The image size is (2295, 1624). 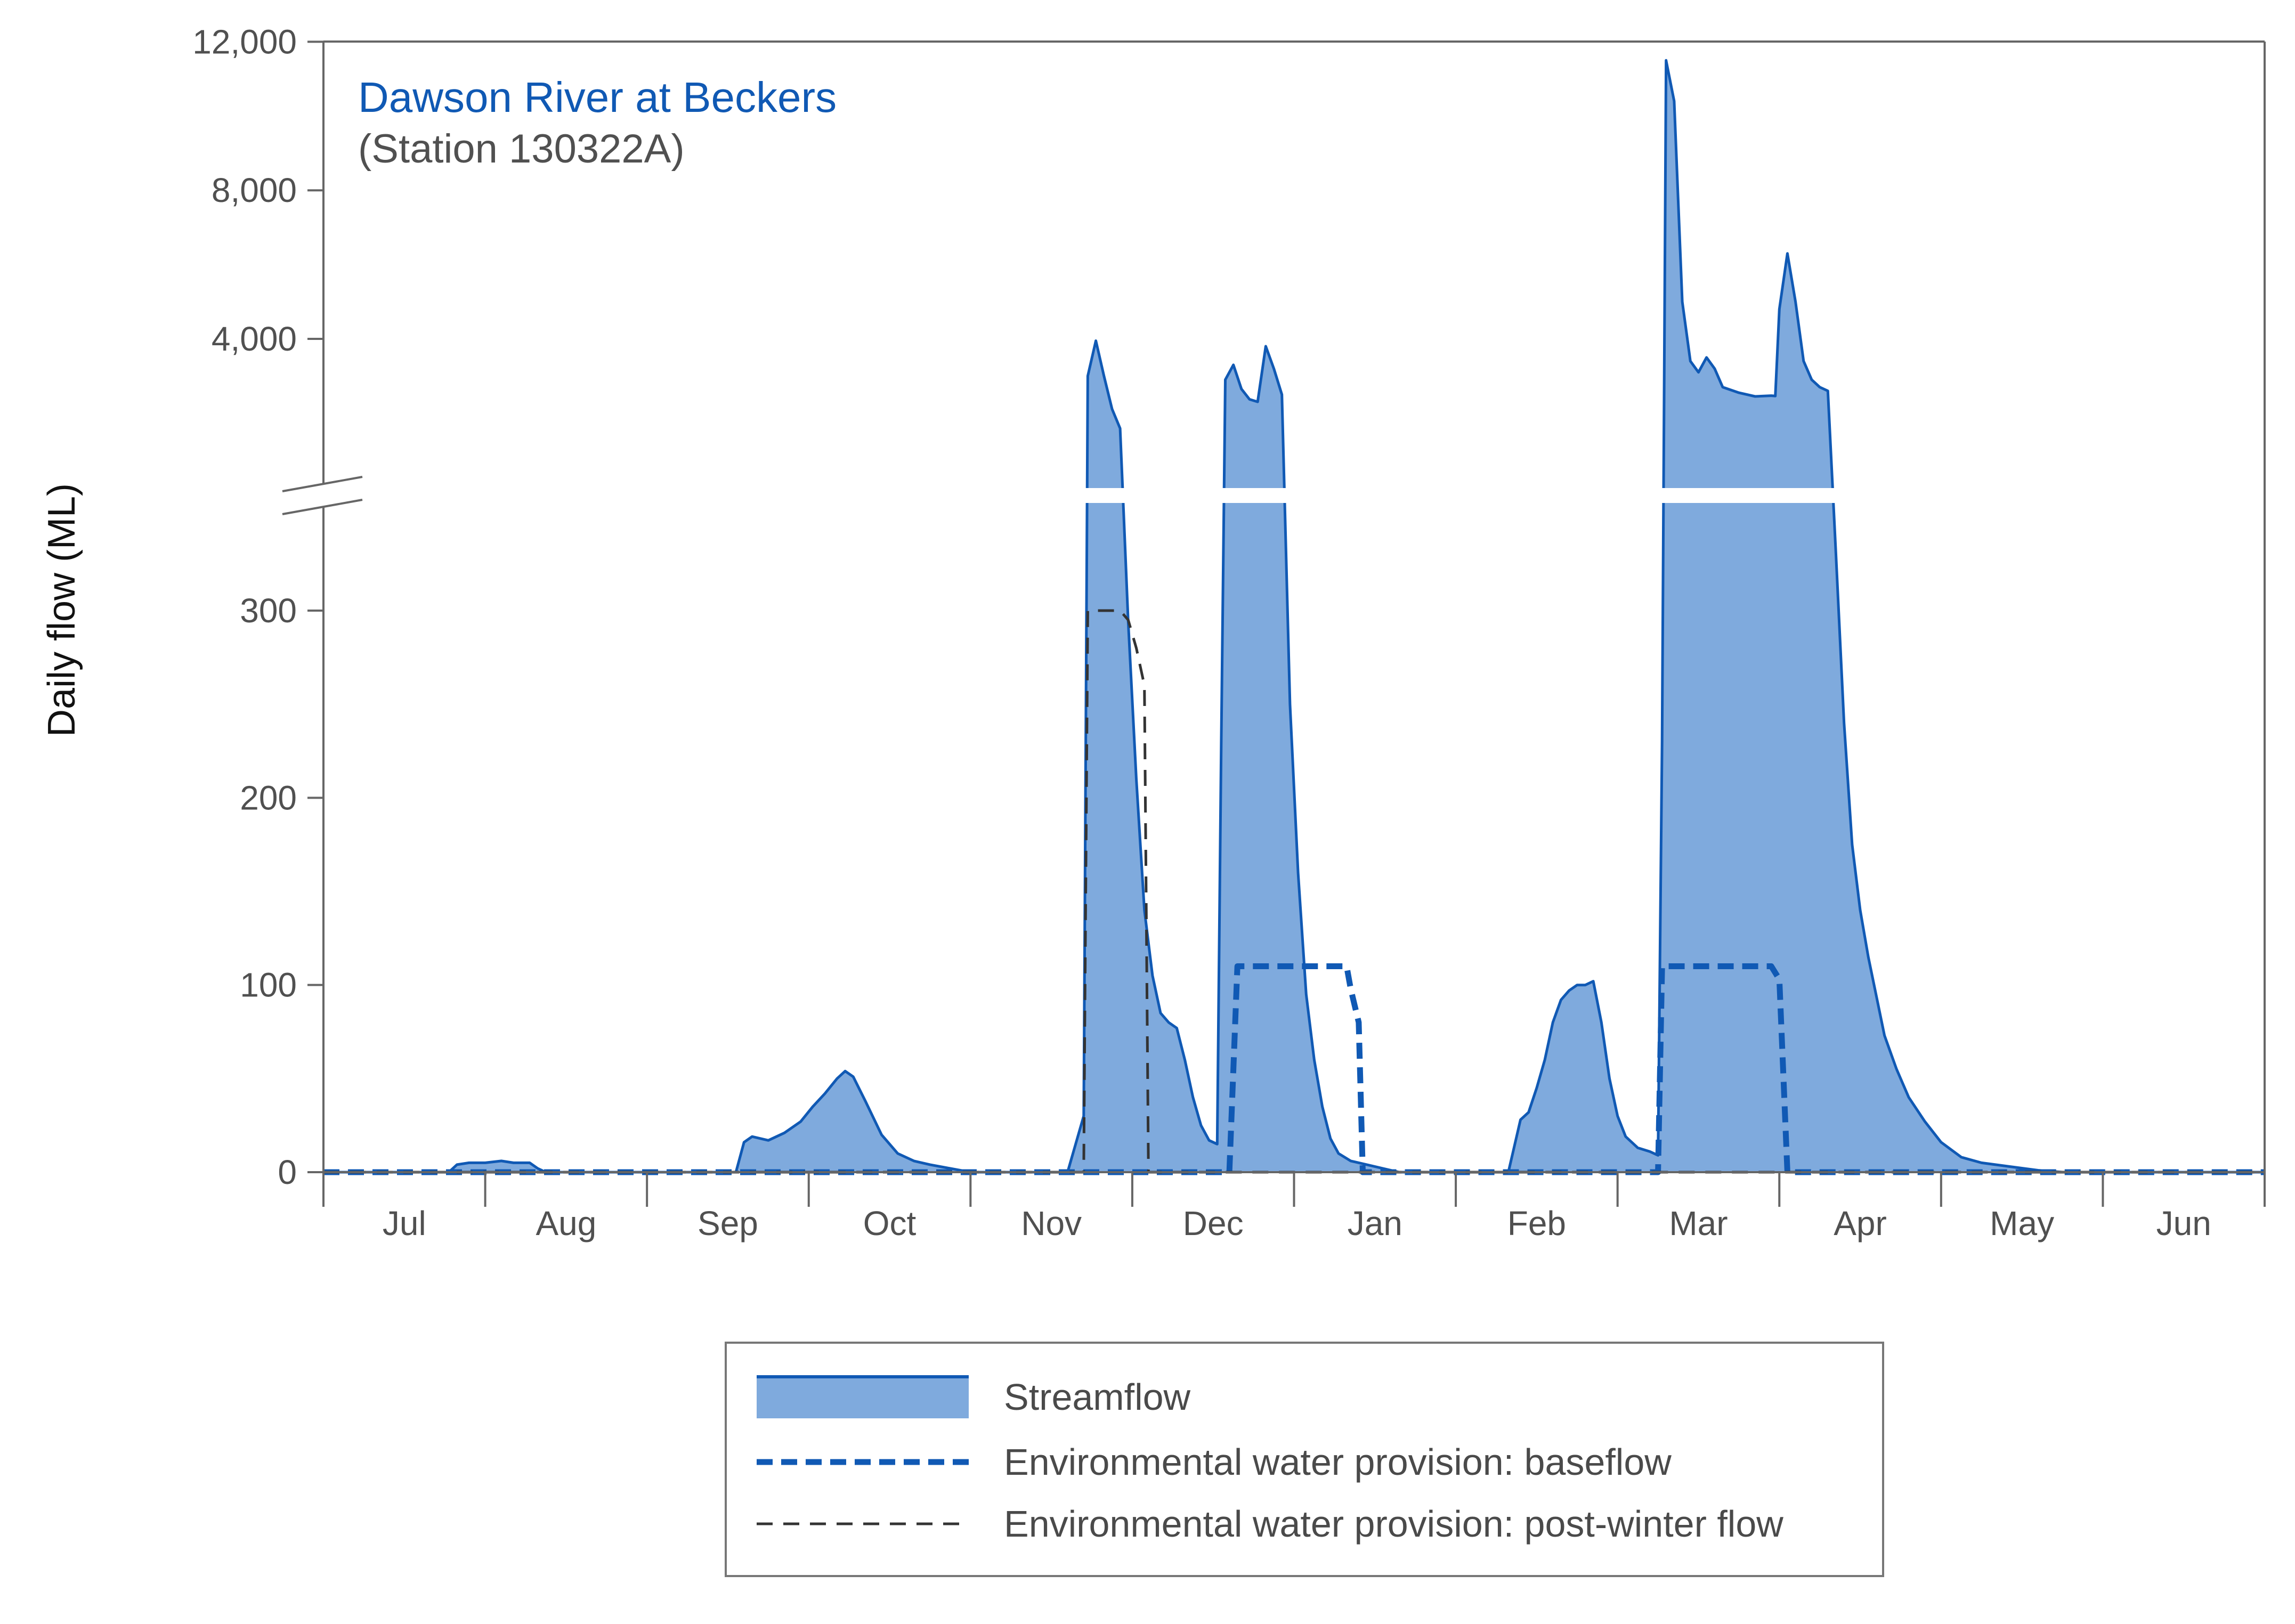 What do you see at coordinates (1051, 1223) in the screenshot?
I see `x-tick-label: Nov` at bounding box center [1051, 1223].